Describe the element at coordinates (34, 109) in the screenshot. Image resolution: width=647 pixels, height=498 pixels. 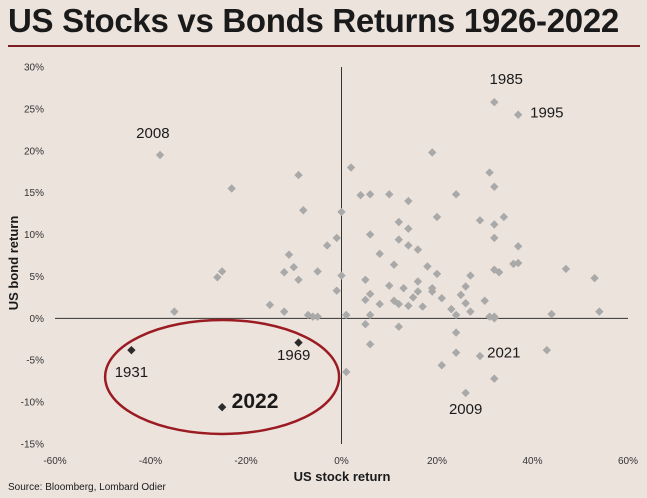
I see `y-tick-label: 25%` at that location.